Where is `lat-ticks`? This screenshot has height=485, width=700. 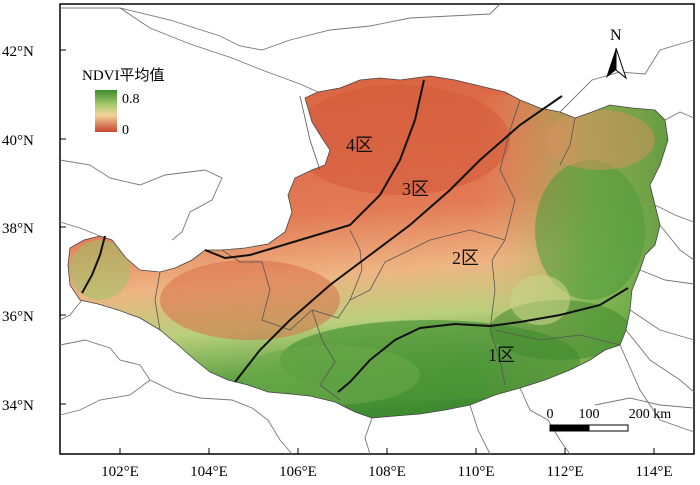
lat-ticks is located at coordinates (63, 227).